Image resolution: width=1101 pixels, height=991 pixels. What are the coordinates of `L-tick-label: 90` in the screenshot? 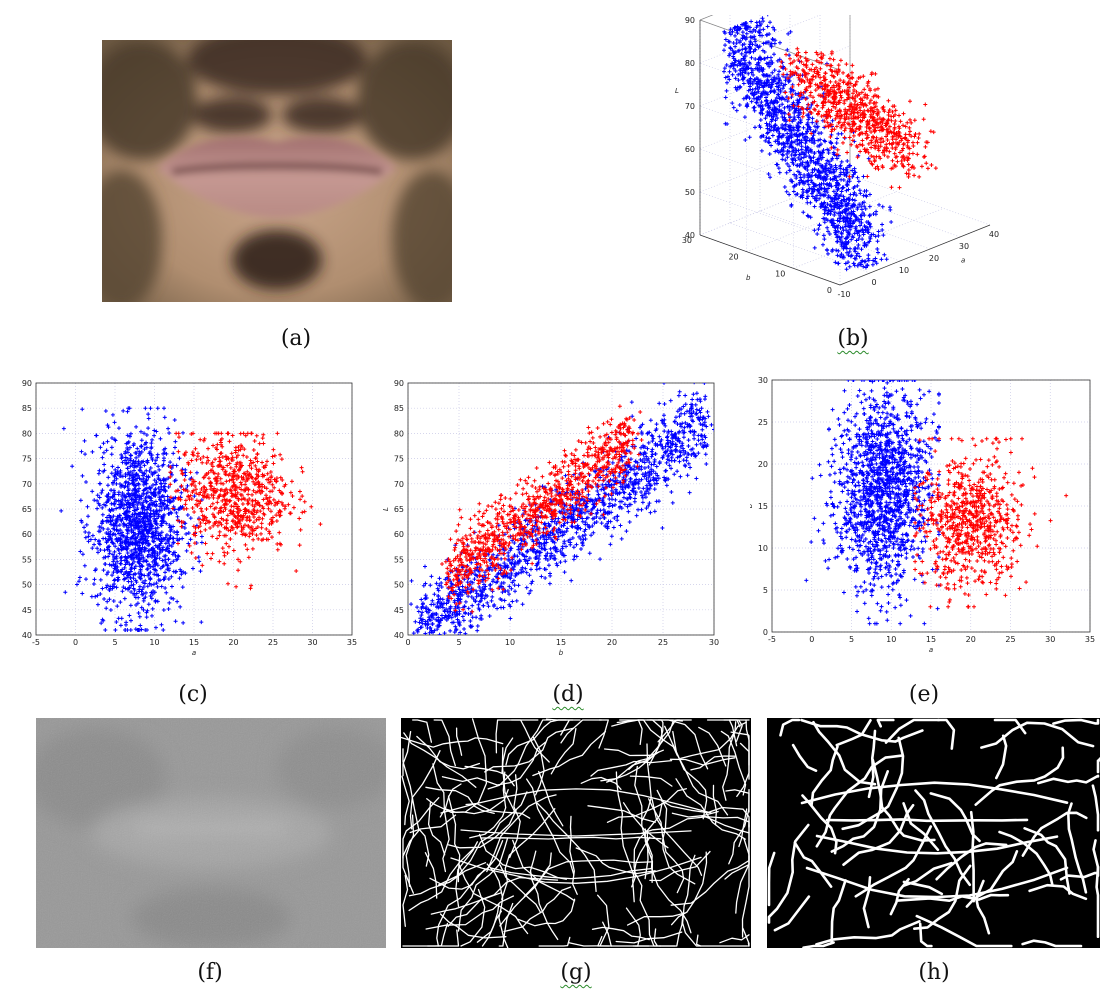 It's located at (690, 20).